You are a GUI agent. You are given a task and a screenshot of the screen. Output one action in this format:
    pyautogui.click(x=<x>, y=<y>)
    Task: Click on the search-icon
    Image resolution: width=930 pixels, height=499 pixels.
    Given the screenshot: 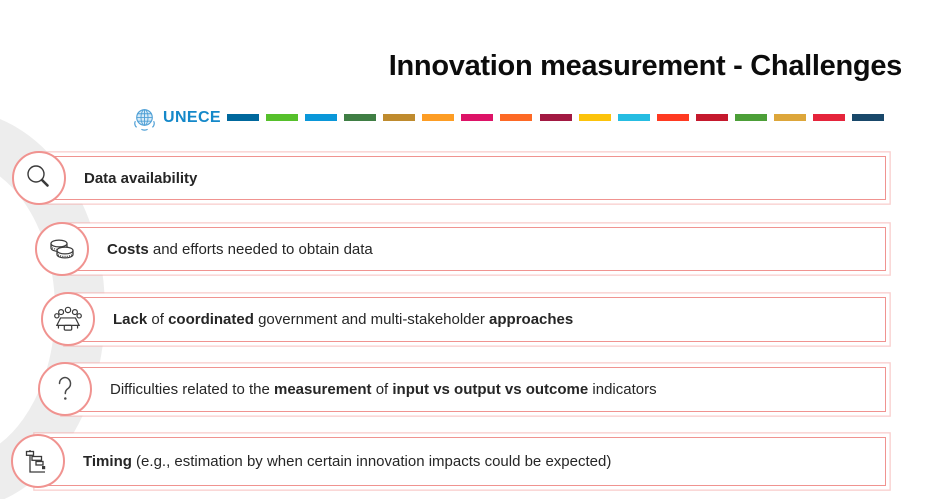 What is the action you would take?
    pyautogui.click(x=38, y=176)
    